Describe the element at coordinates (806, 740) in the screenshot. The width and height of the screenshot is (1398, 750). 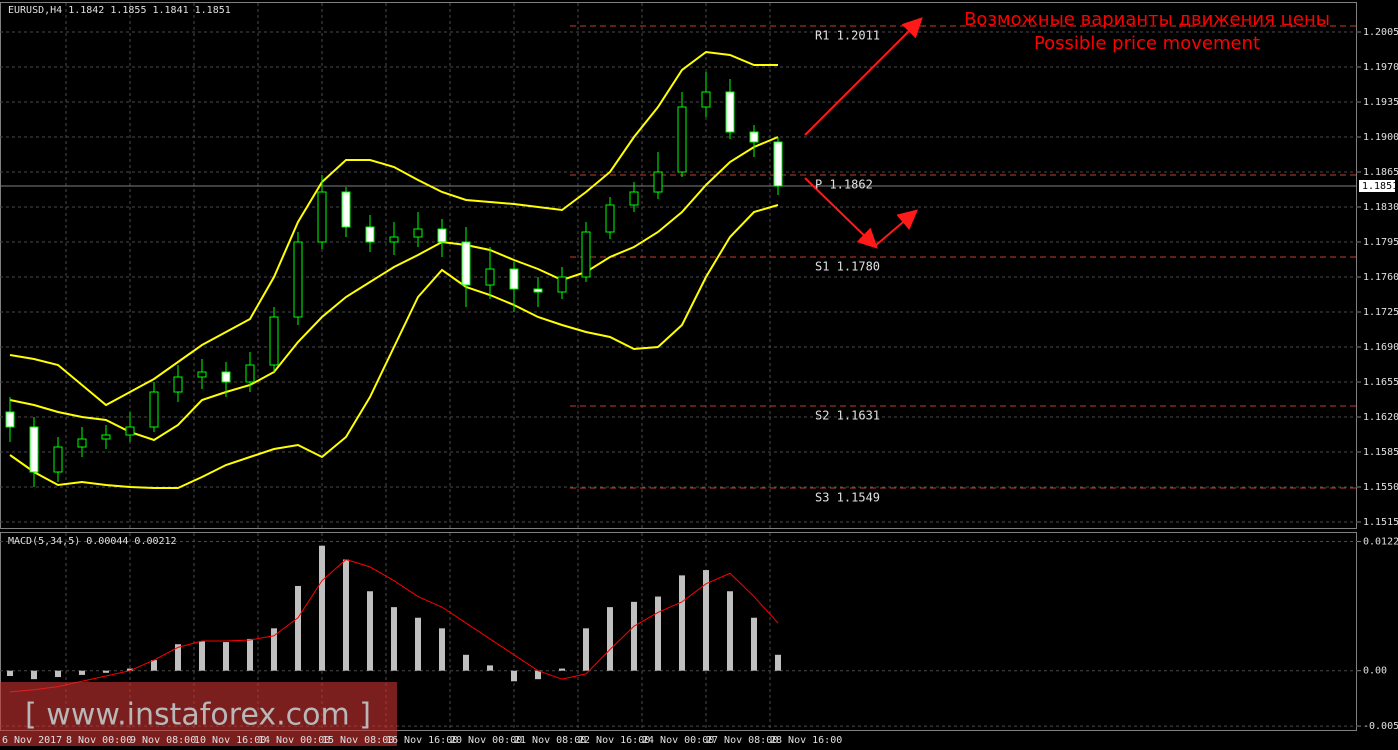
I see `x-tick-label: 28 Nov 16:00` at that location.